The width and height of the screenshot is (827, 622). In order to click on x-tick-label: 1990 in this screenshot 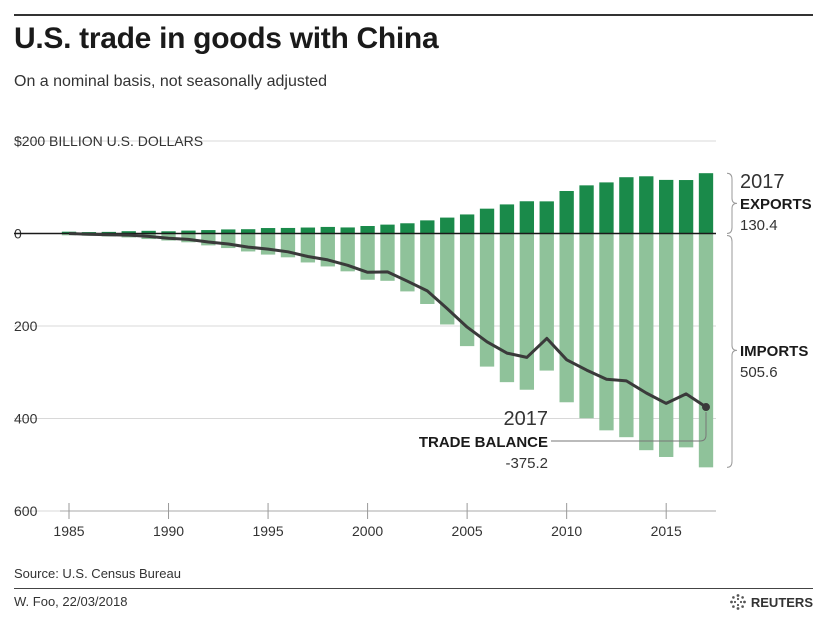, I will do `click(168, 531)`.